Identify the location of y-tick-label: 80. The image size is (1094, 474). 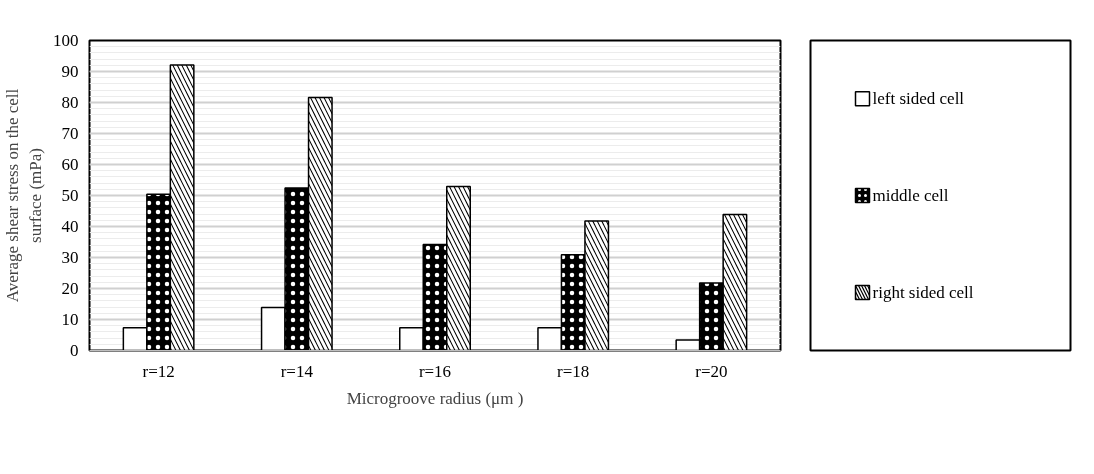
(70, 102).